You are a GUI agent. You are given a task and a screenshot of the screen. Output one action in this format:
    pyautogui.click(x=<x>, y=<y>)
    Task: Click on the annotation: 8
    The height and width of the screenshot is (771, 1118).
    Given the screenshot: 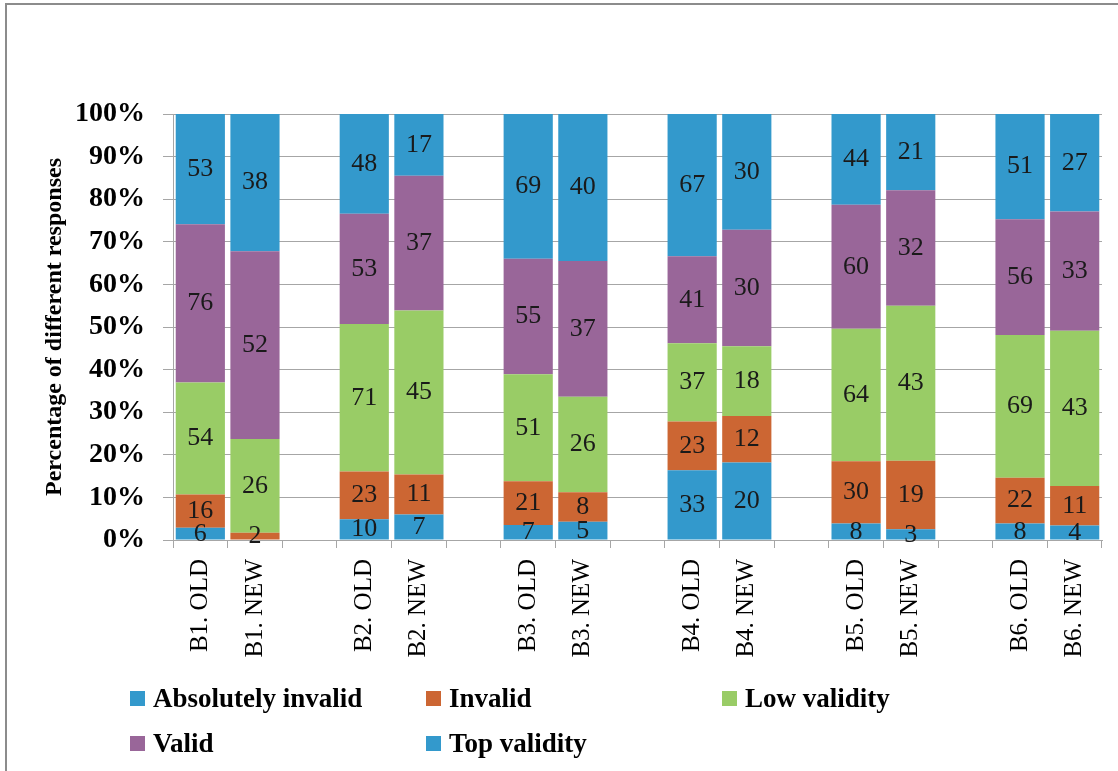 What is the action you would take?
    pyautogui.click(x=856, y=530)
    